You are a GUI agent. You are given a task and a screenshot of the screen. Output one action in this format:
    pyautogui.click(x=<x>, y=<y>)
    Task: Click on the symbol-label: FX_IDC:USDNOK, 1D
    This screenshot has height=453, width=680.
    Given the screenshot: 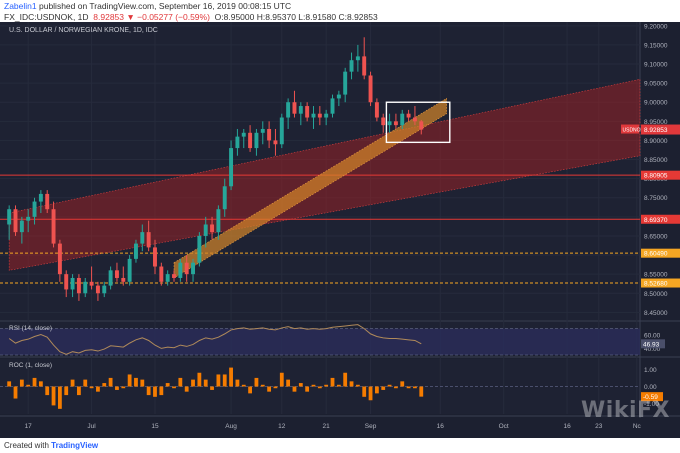 What is the action you would take?
    pyautogui.click(x=46, y=17)
    